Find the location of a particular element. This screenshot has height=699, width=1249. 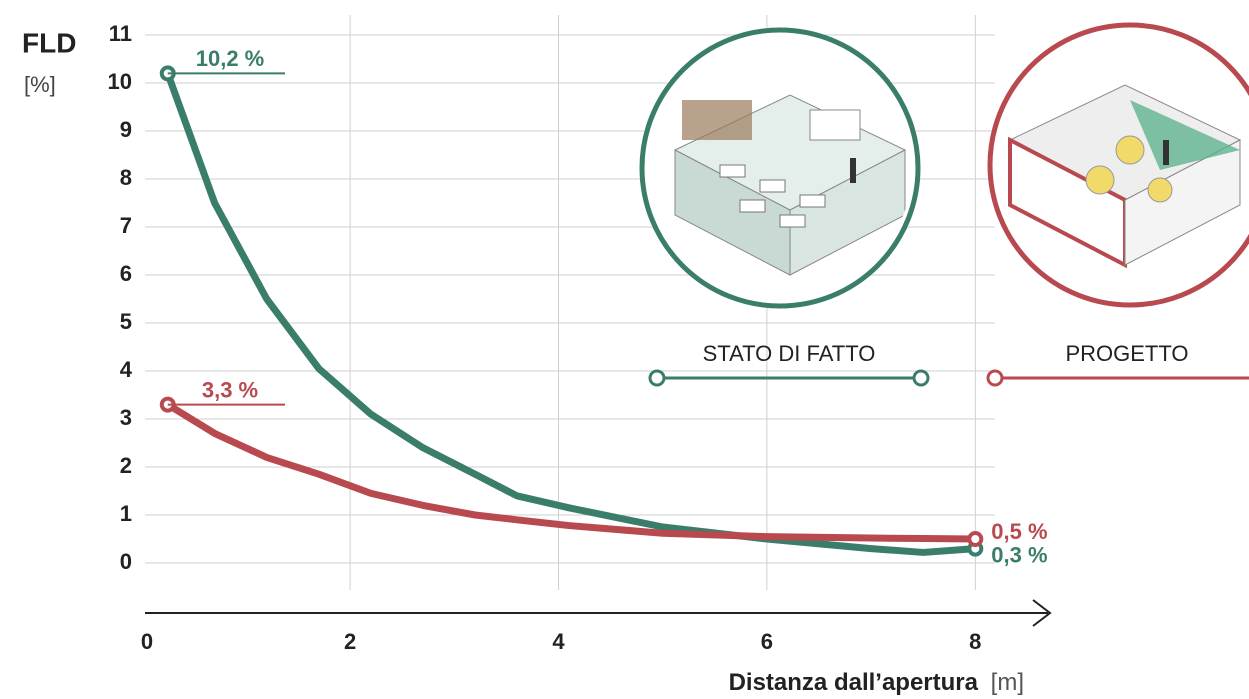

legend-label: STATO DI FATTO is located at coordinates (789, 353).